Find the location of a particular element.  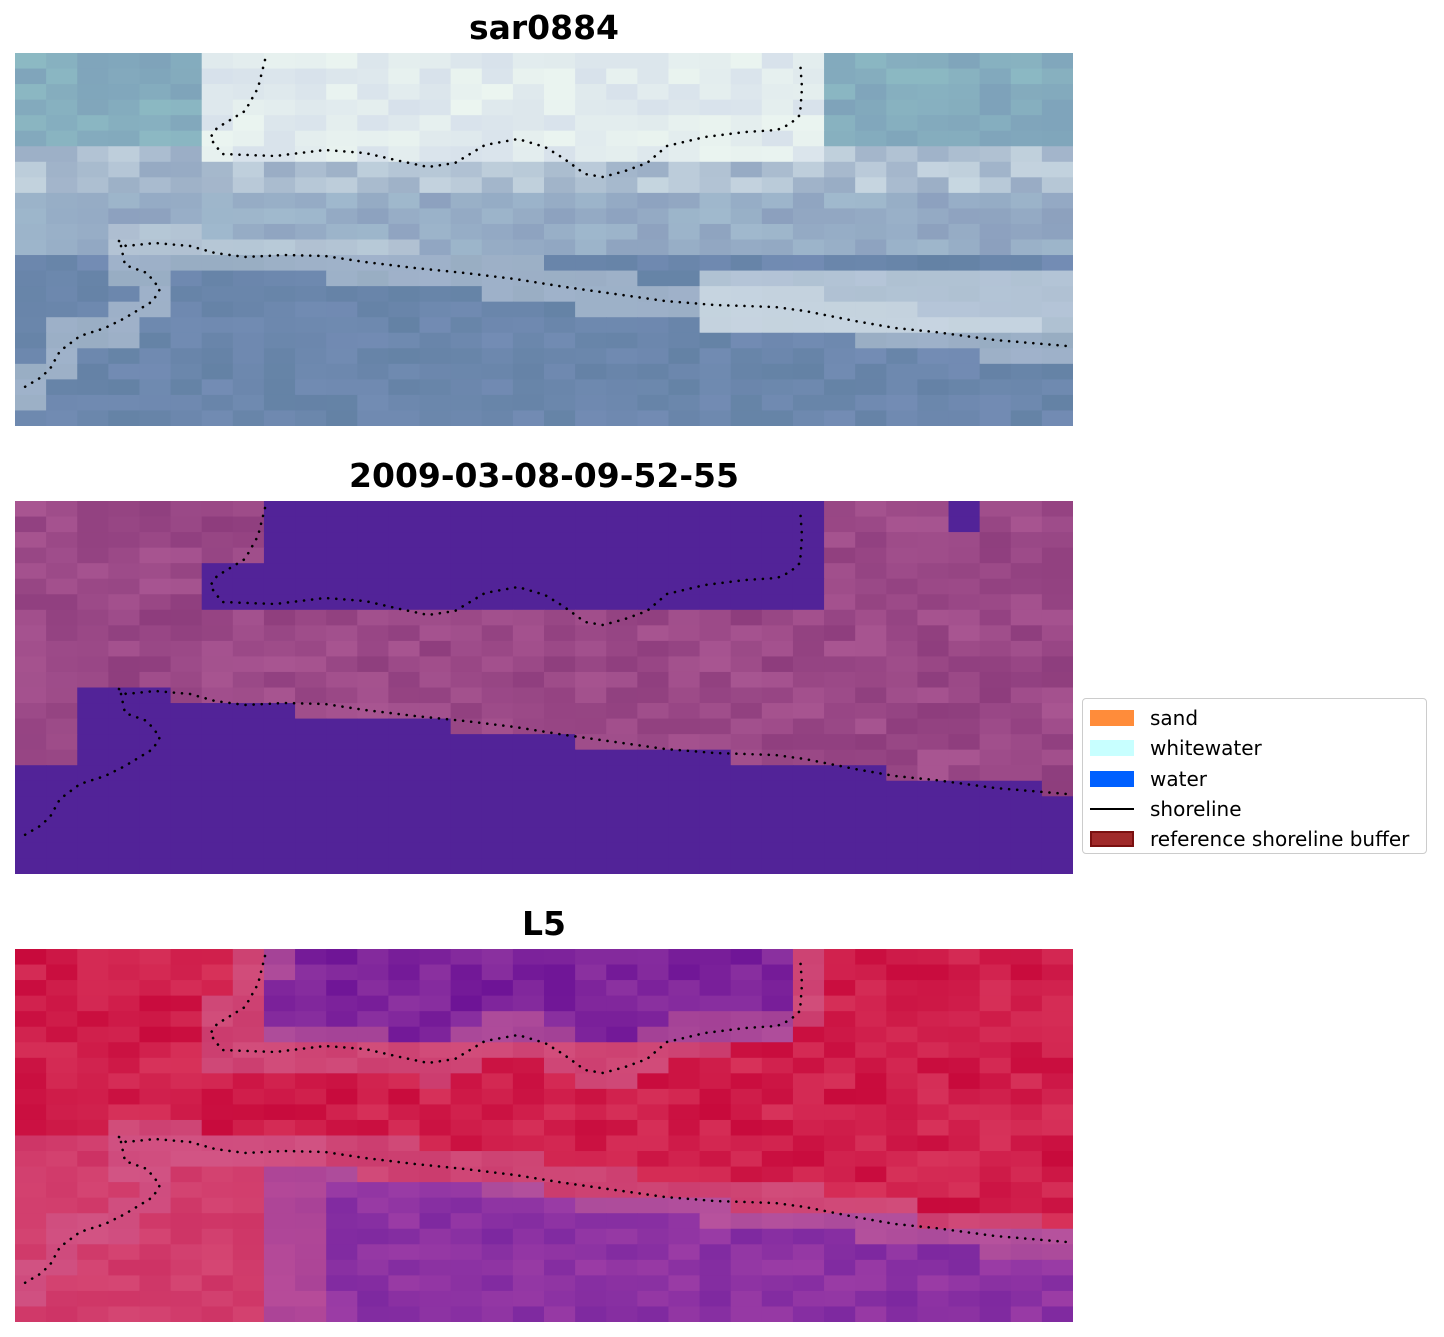

shoreline-path is located at coordinates (593, 293).